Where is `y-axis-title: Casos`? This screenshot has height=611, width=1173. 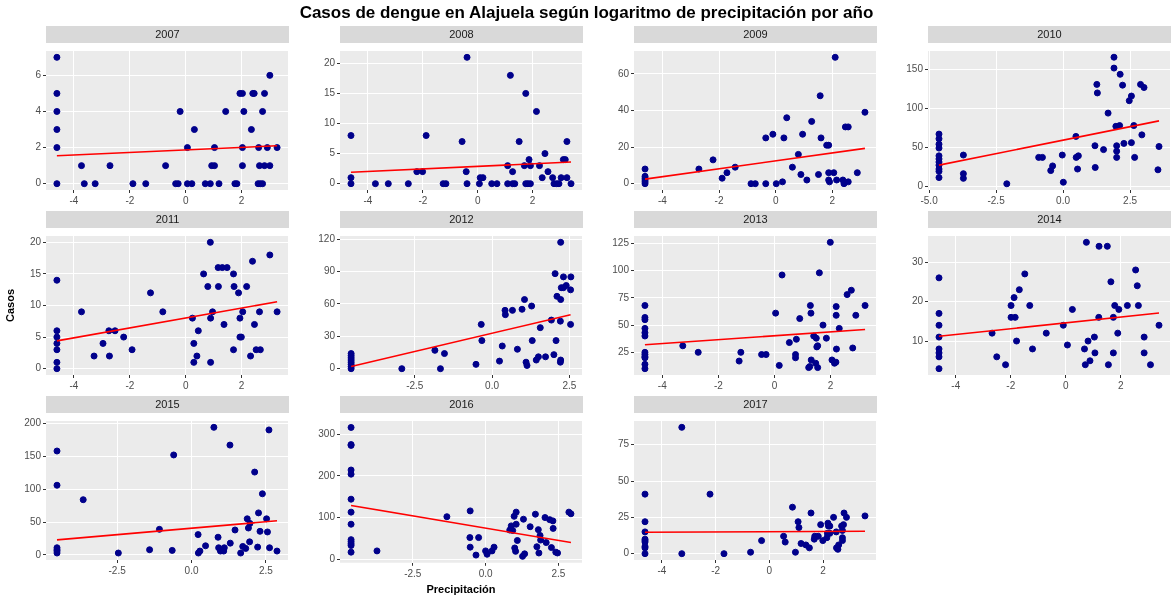
y-axis-title: Casos is located at coordinates (9, 305).